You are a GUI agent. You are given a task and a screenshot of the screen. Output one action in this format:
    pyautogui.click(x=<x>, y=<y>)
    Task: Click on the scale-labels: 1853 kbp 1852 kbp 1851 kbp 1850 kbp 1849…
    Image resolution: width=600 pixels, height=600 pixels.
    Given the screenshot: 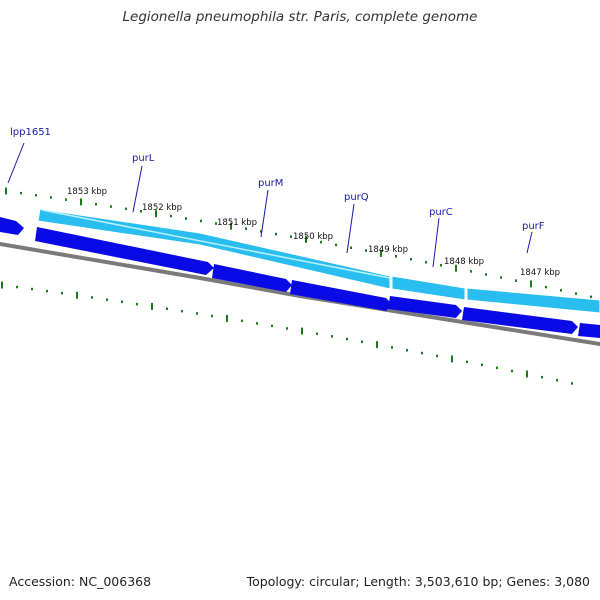 What is the action you would take?
    pyautogui.click(x=313, y=232)
    